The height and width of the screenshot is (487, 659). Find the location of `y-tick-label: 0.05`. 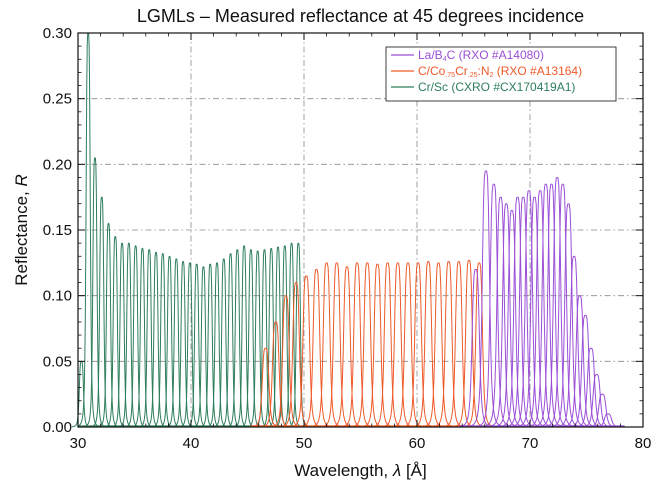

y-tick-label: 0.05 is located at coordinates (57, 361).